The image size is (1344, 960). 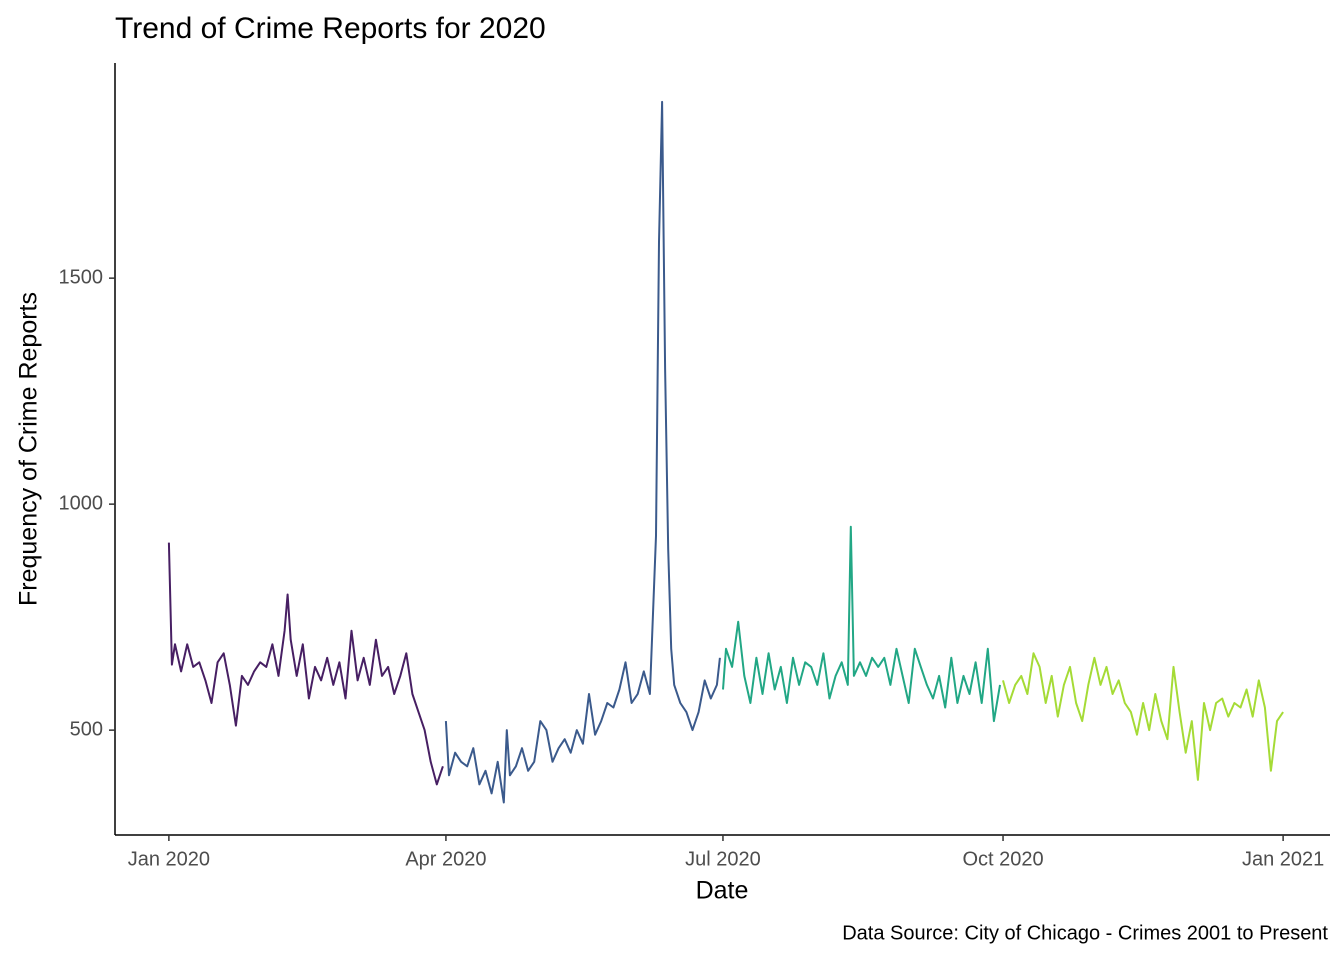 I want to click on x-tick-label: Apr 2020, so click(x=445, y=859).